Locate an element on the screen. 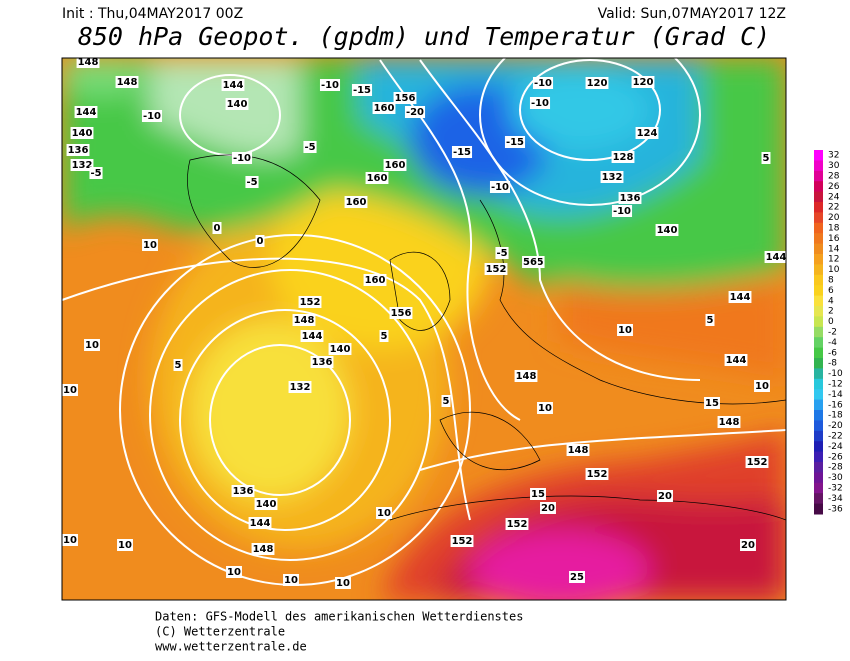 The height and width of the screenshot is (661, 850). colorbar-label: -30 is located at coordinates (835, 478).